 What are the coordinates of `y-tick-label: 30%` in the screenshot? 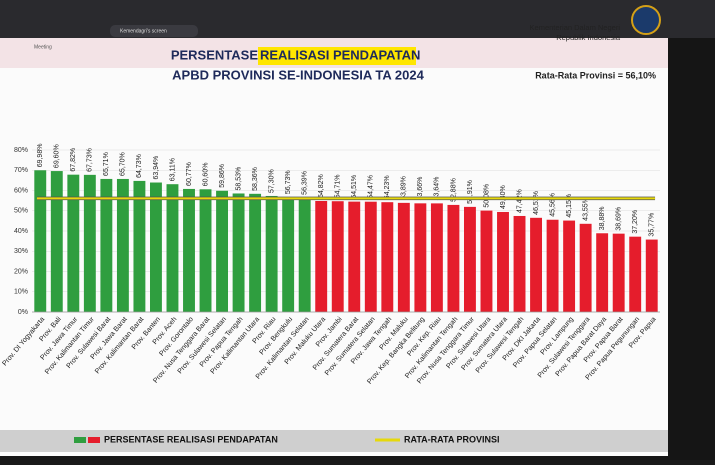 It's located at (21, 251).